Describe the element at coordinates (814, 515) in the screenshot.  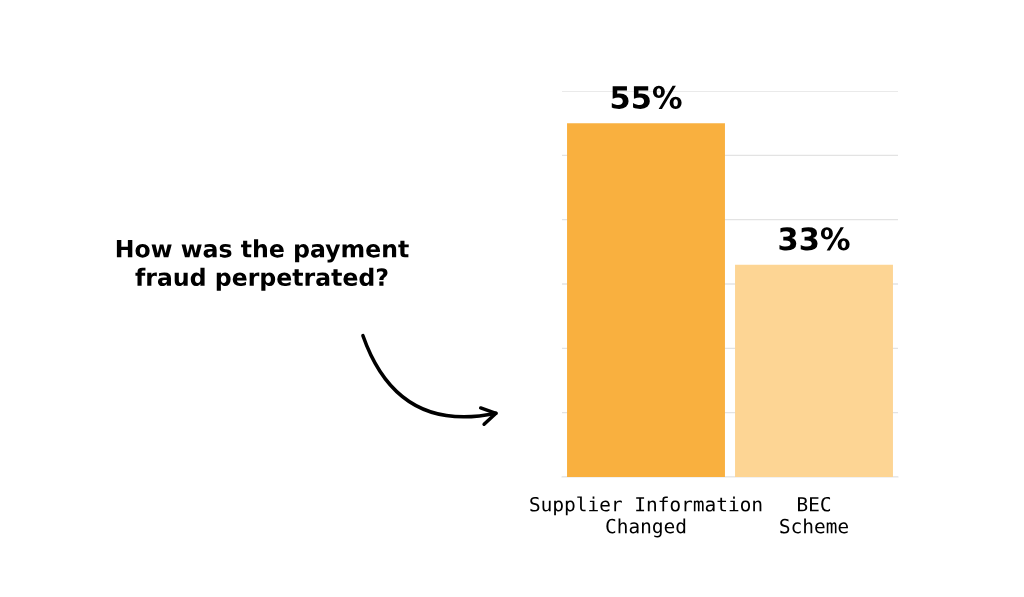
I see `x-tick-label: BEC Scheme` at that location.